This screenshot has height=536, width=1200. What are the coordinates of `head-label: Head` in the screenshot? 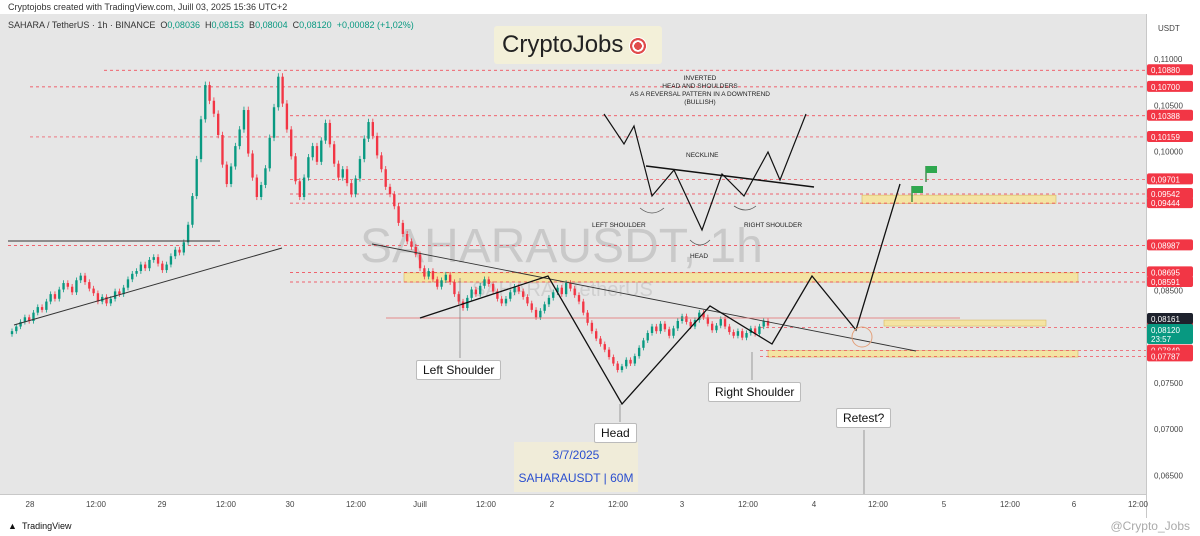 It's located at (615, 433).